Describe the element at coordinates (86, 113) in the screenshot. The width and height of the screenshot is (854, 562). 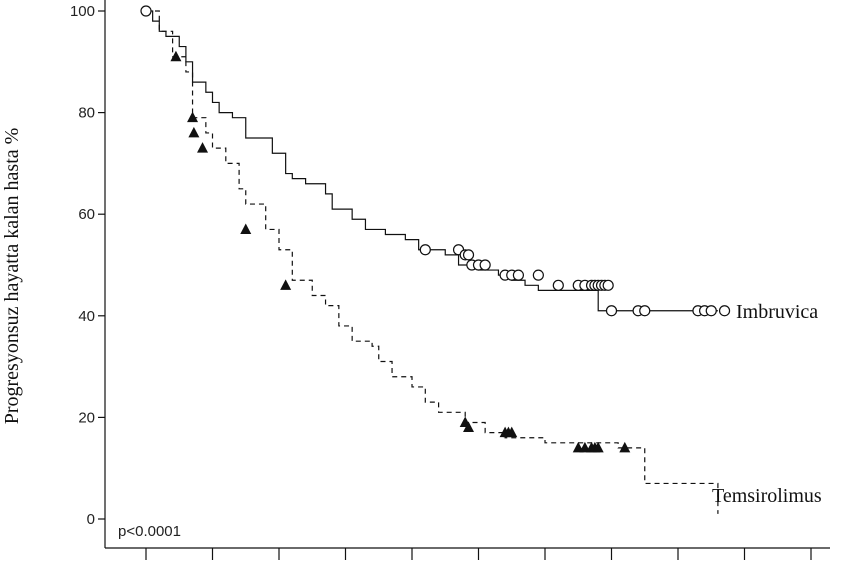
I see `y-tick-label-80: 80` at that location.